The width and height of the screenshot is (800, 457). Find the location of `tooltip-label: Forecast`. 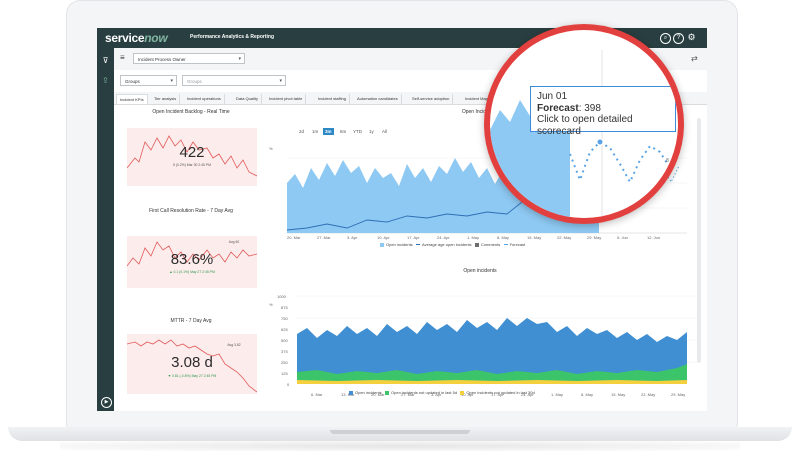

tooltip-label: Forecast is located at coordinates (558, 108).